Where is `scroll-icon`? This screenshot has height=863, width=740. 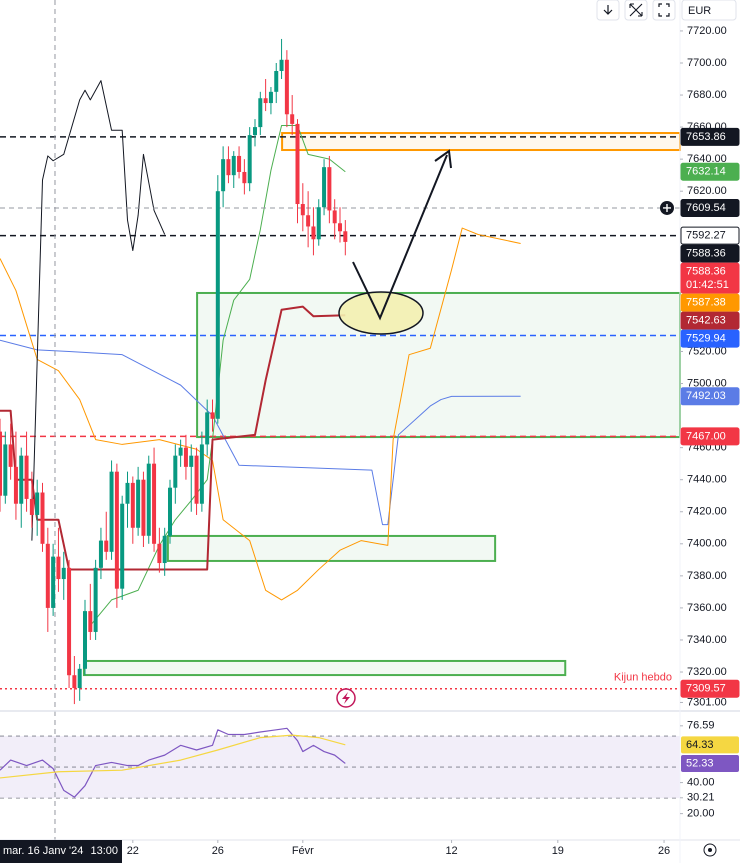 scroll-icon is located at coordinates (608, 10).